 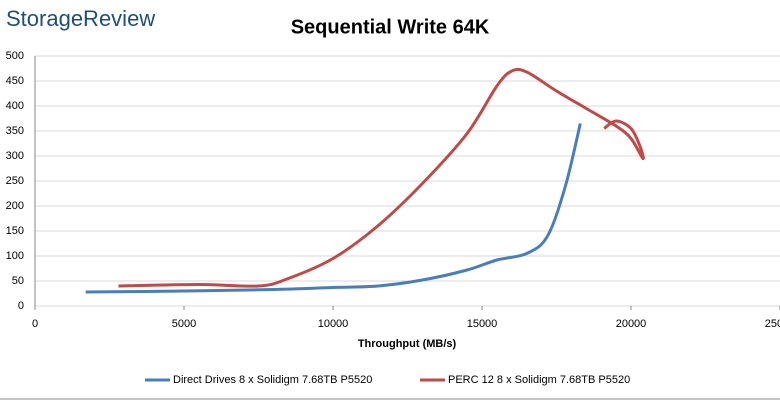 I want to click on y-tick-label: 350, so click(x=15, y=131).